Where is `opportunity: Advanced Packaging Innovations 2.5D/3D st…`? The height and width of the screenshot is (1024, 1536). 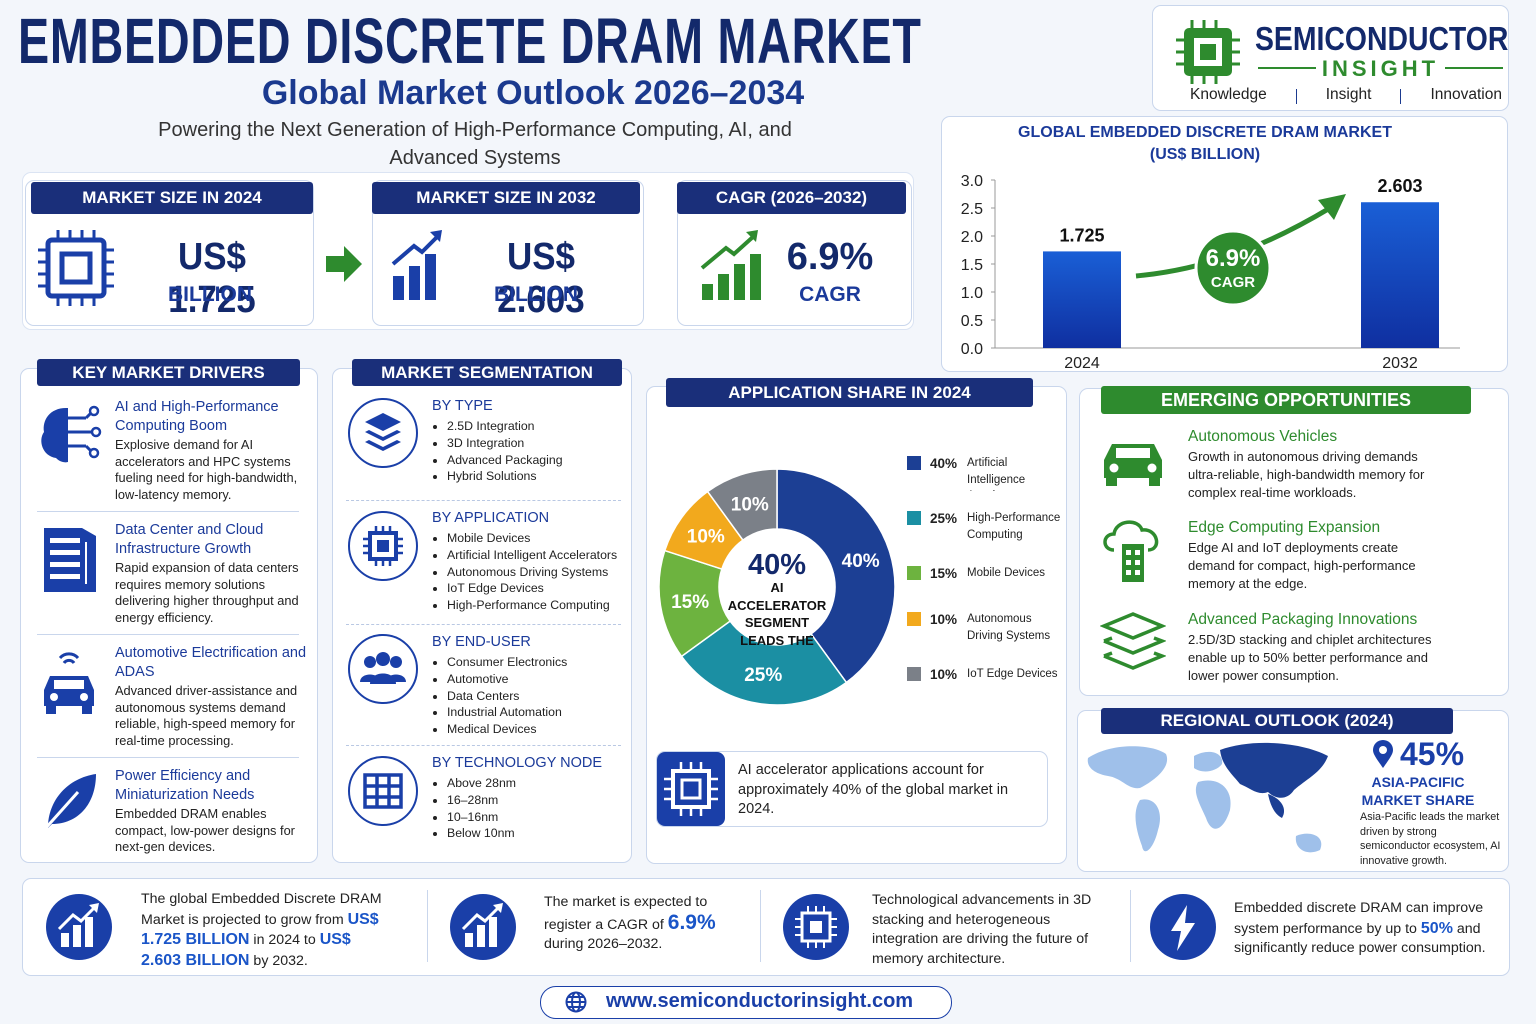 opportunity: Advanced Packaging Innovations 2.5D/3D st… is located at coordinates (1318, 647).